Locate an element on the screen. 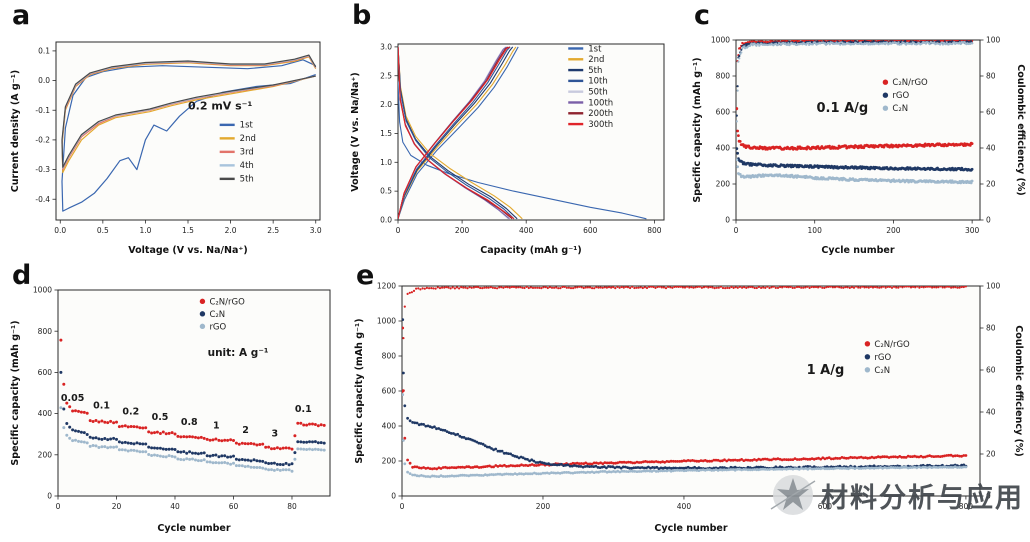 Image resolution: width=1030 pixels, height=542 pixels. svg-text: 1000 is located at coordinates (42, 290).